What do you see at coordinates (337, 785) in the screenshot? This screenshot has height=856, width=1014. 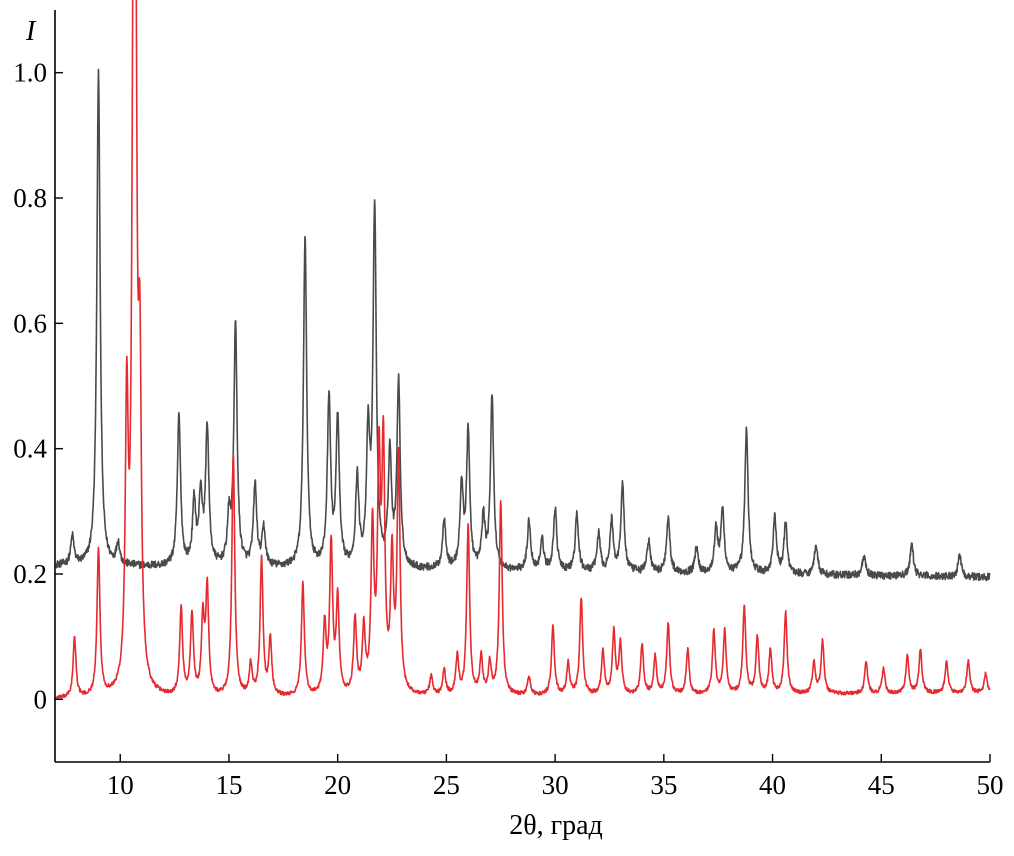 I see `x-tick-label: 20` at bounding box center [337, 785].